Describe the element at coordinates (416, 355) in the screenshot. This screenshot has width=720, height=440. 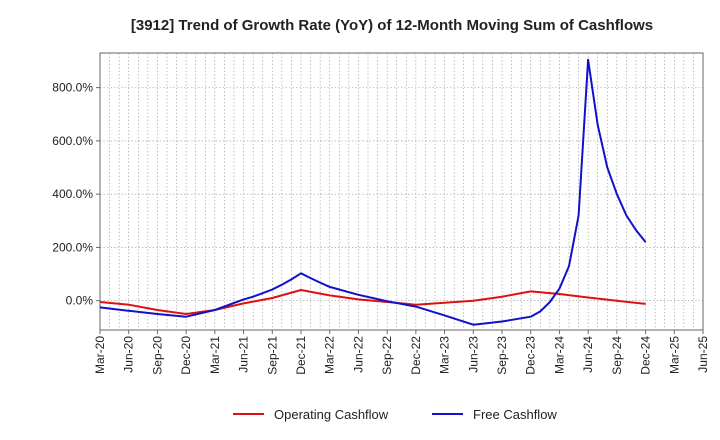
I see `x-tick-label: Dec-22` at that location.